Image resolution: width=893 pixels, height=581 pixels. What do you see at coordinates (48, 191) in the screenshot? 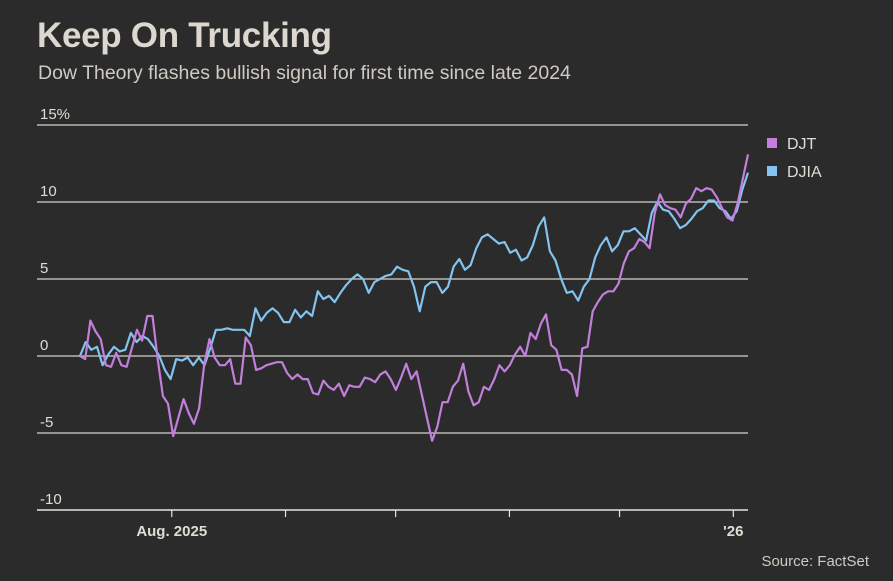
I see `y-tick-label: 10` at bounding box center [48, 191].